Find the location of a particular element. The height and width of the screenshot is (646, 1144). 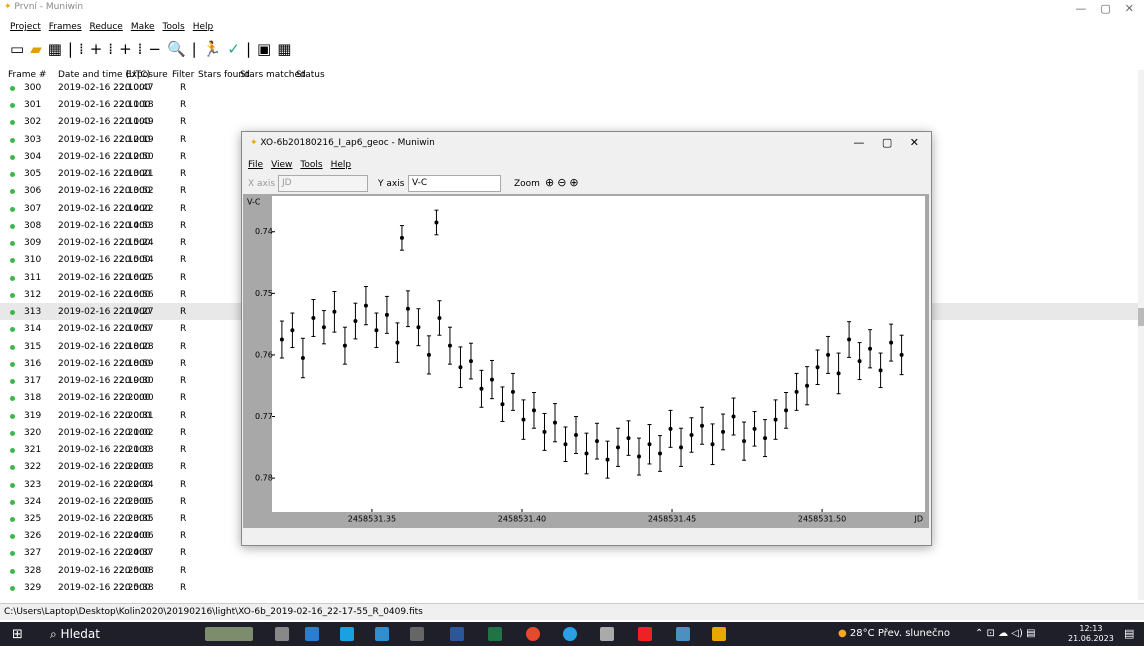

y-tick-label: 0.77 is located at coordinates (264, 416).